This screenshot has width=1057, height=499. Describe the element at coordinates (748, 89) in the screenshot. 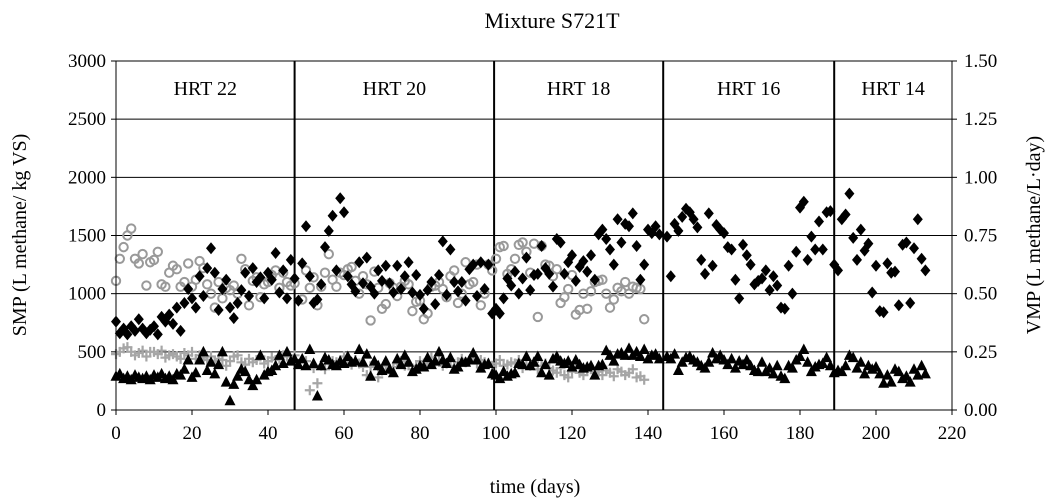

I see `period-label: HRT 16` at that location.